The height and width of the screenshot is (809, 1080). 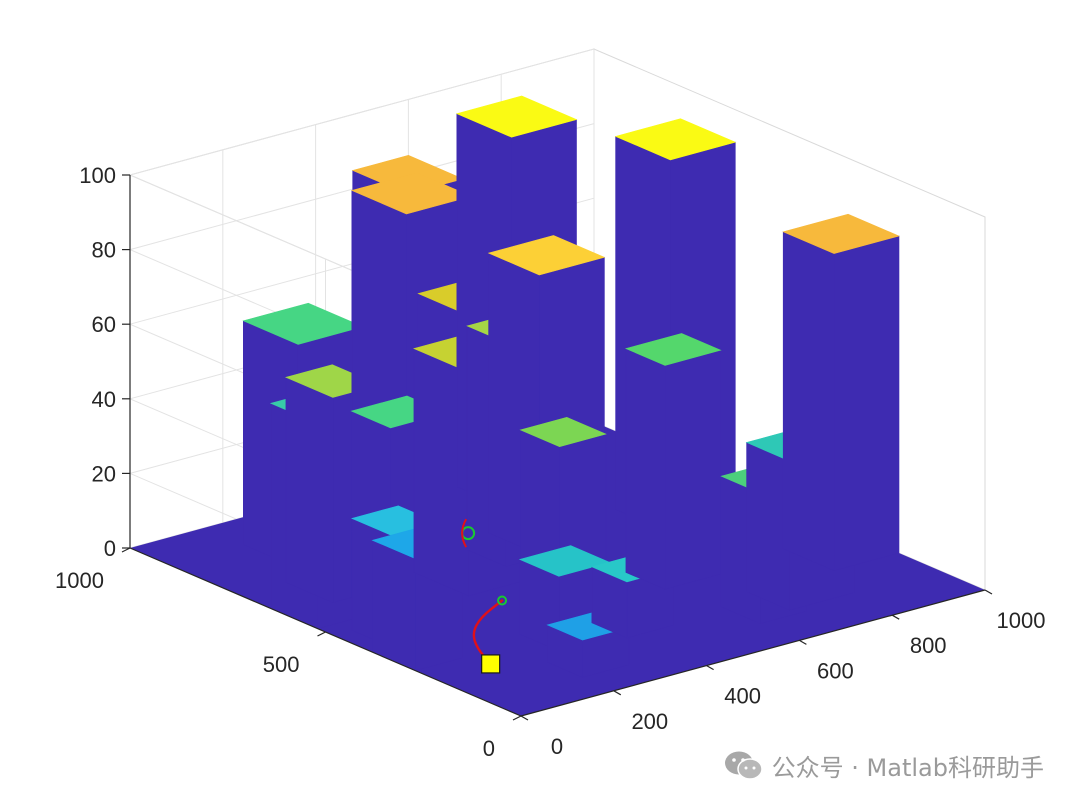 What do you see at coordinates (673, 349) in the screenshot?
I see `block-4-top-face` at bounding box center [673, 349].